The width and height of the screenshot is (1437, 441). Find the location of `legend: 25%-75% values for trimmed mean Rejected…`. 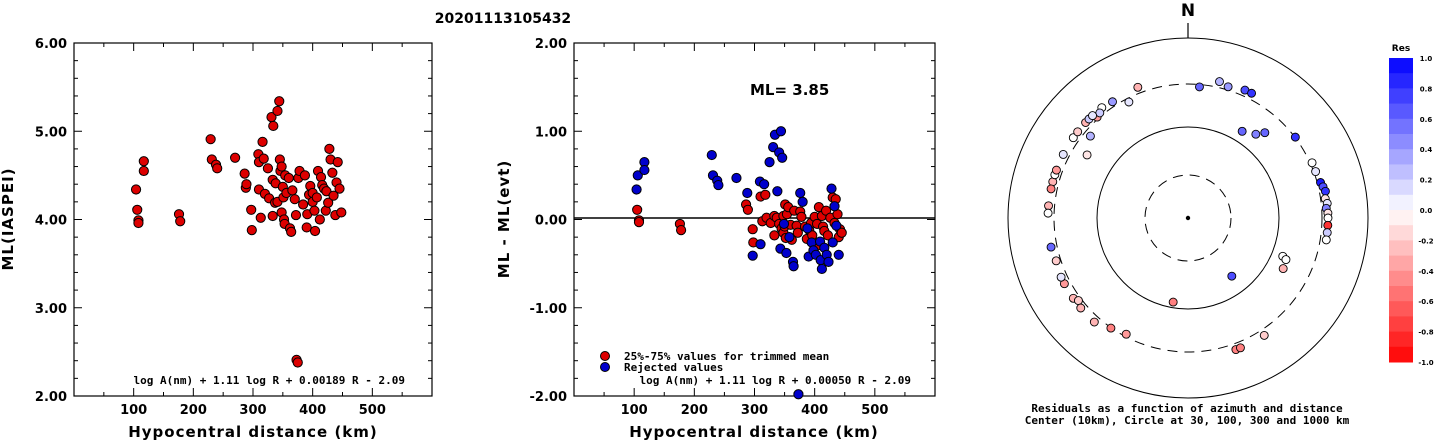

legend: 25%-75% values for trimmed mean Rejected… is located at coordinates (714, 362).